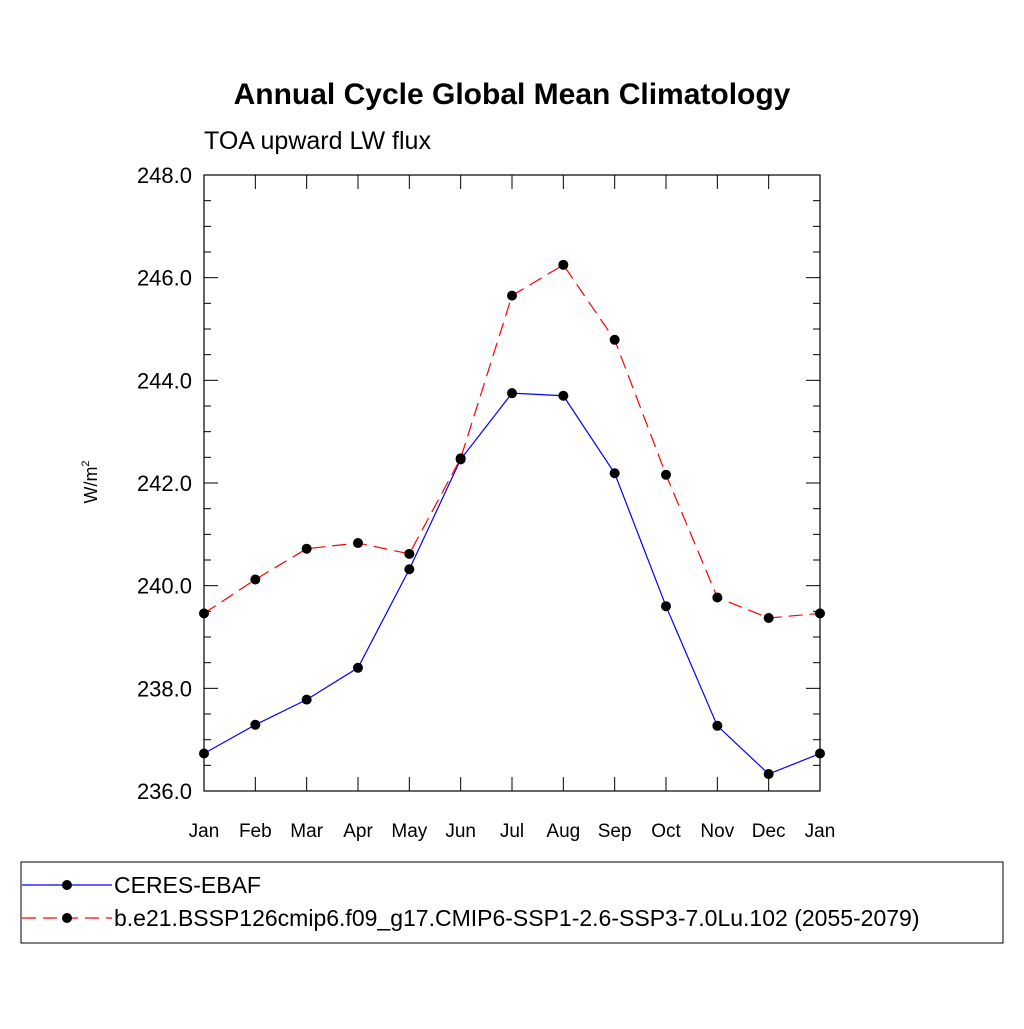  What do you see at coordinates (563, 831) in the screenshot?
I see `x-tick-label: Aug` at bounding box center [563, 831].